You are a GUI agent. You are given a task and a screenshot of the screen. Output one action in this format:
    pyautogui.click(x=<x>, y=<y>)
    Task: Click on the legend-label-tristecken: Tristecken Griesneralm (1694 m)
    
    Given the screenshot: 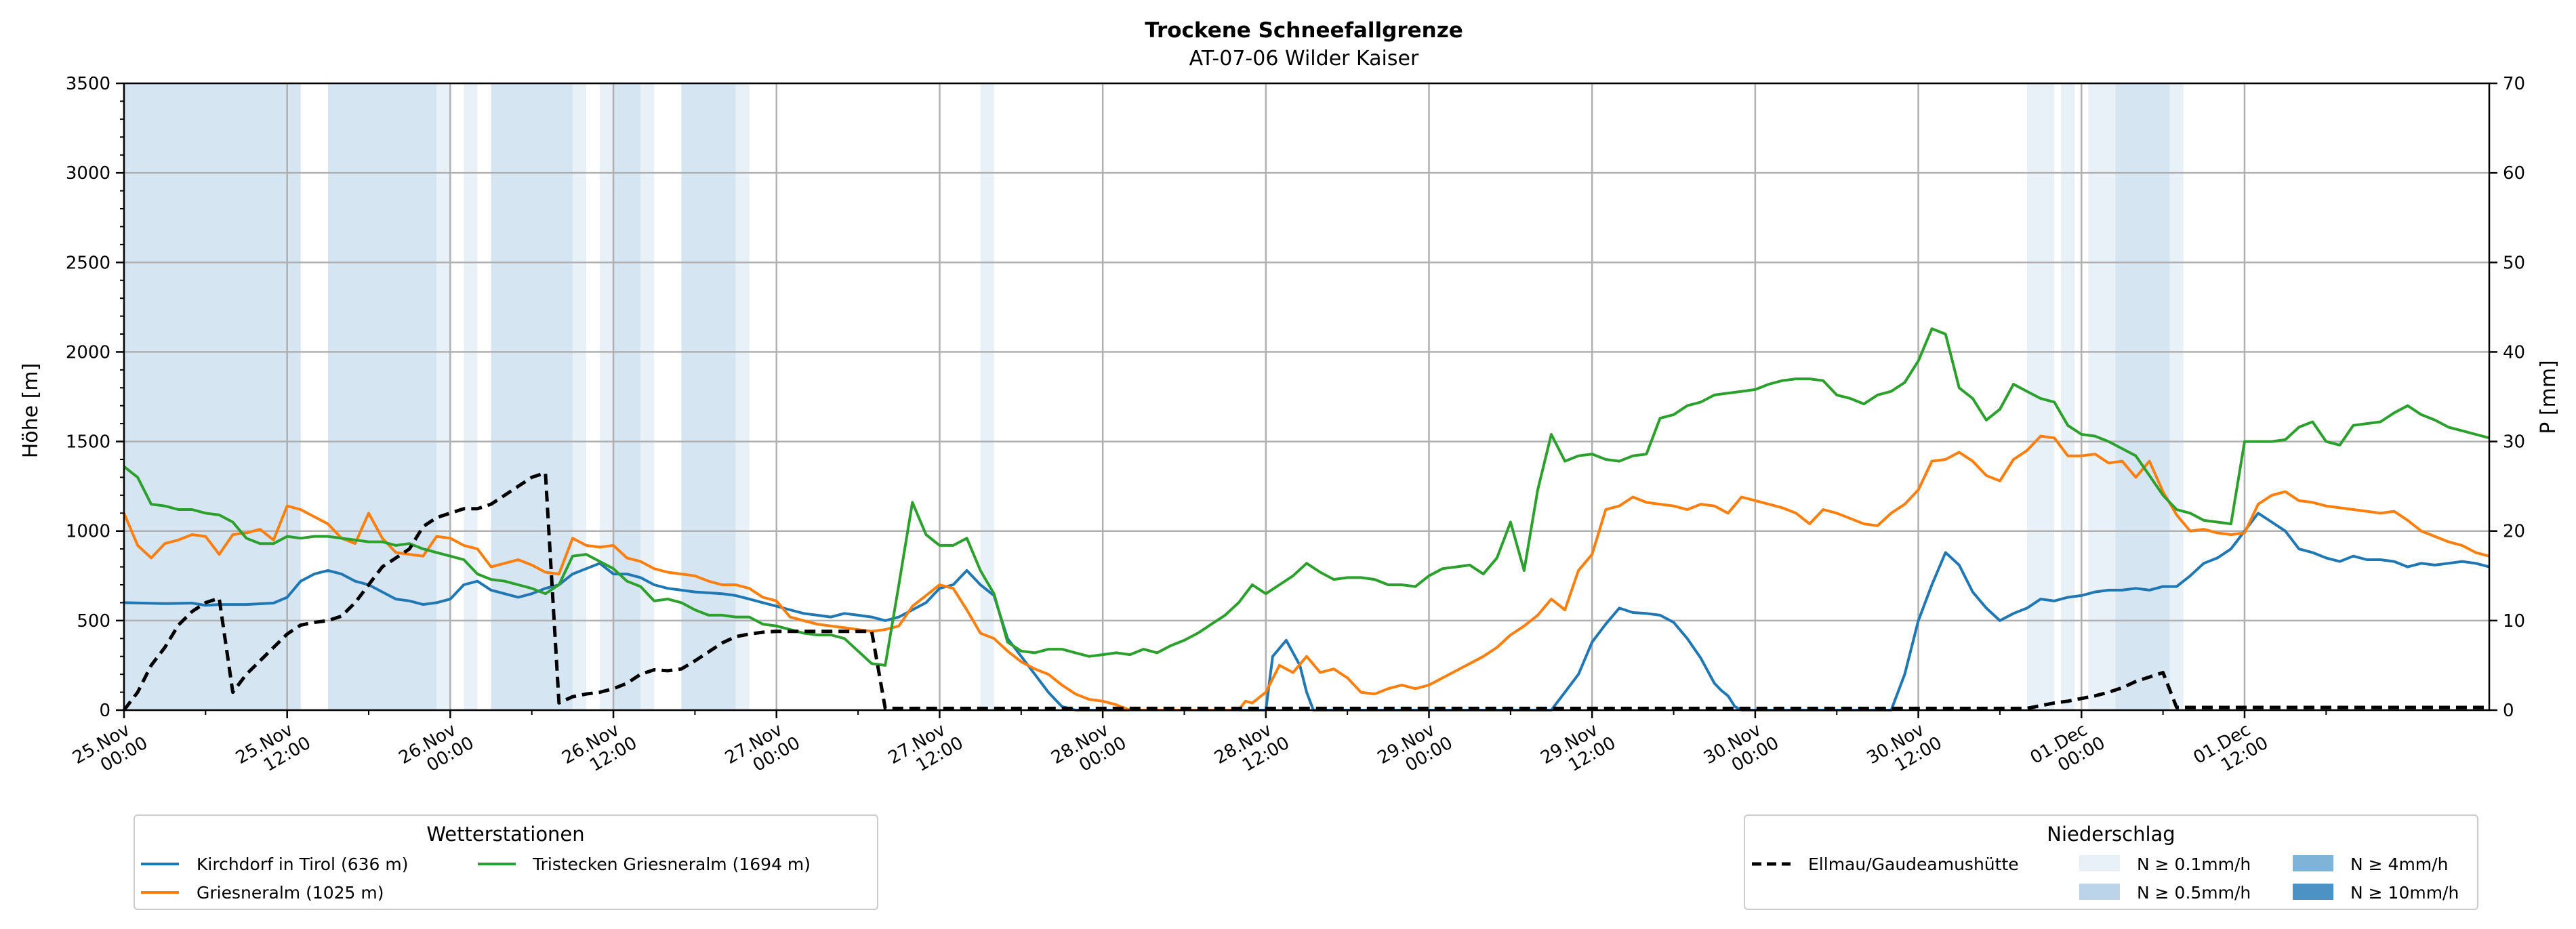 What is the action you would take?
    pyautogui.click(x=672, y=864)
    